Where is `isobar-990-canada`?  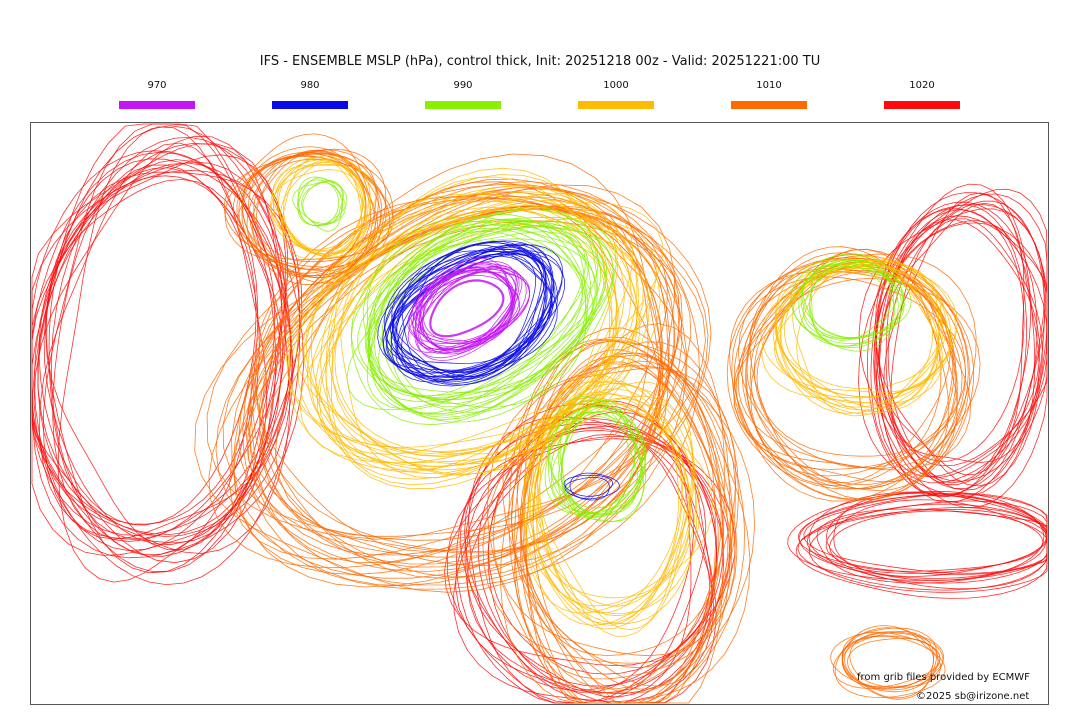 isobar-990-canada is located at coordinates (320, 204).